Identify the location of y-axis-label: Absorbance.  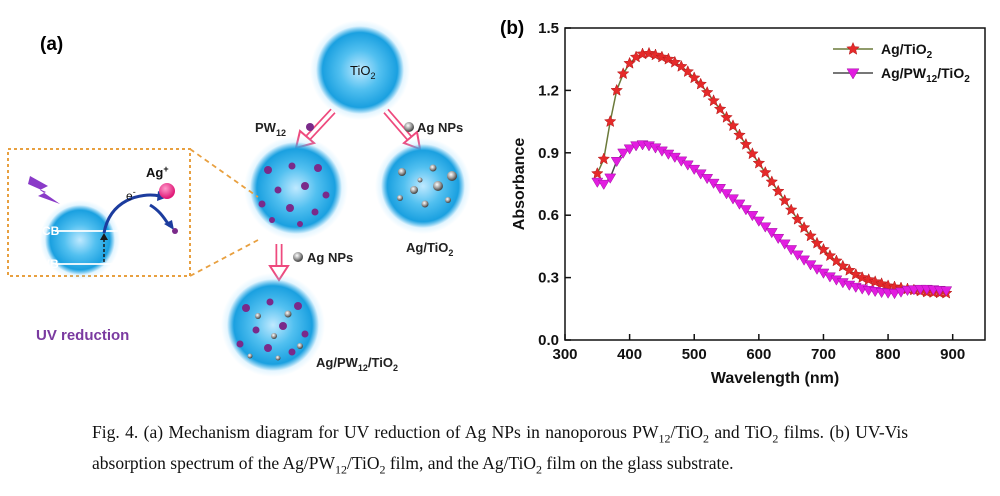
(519, 184).